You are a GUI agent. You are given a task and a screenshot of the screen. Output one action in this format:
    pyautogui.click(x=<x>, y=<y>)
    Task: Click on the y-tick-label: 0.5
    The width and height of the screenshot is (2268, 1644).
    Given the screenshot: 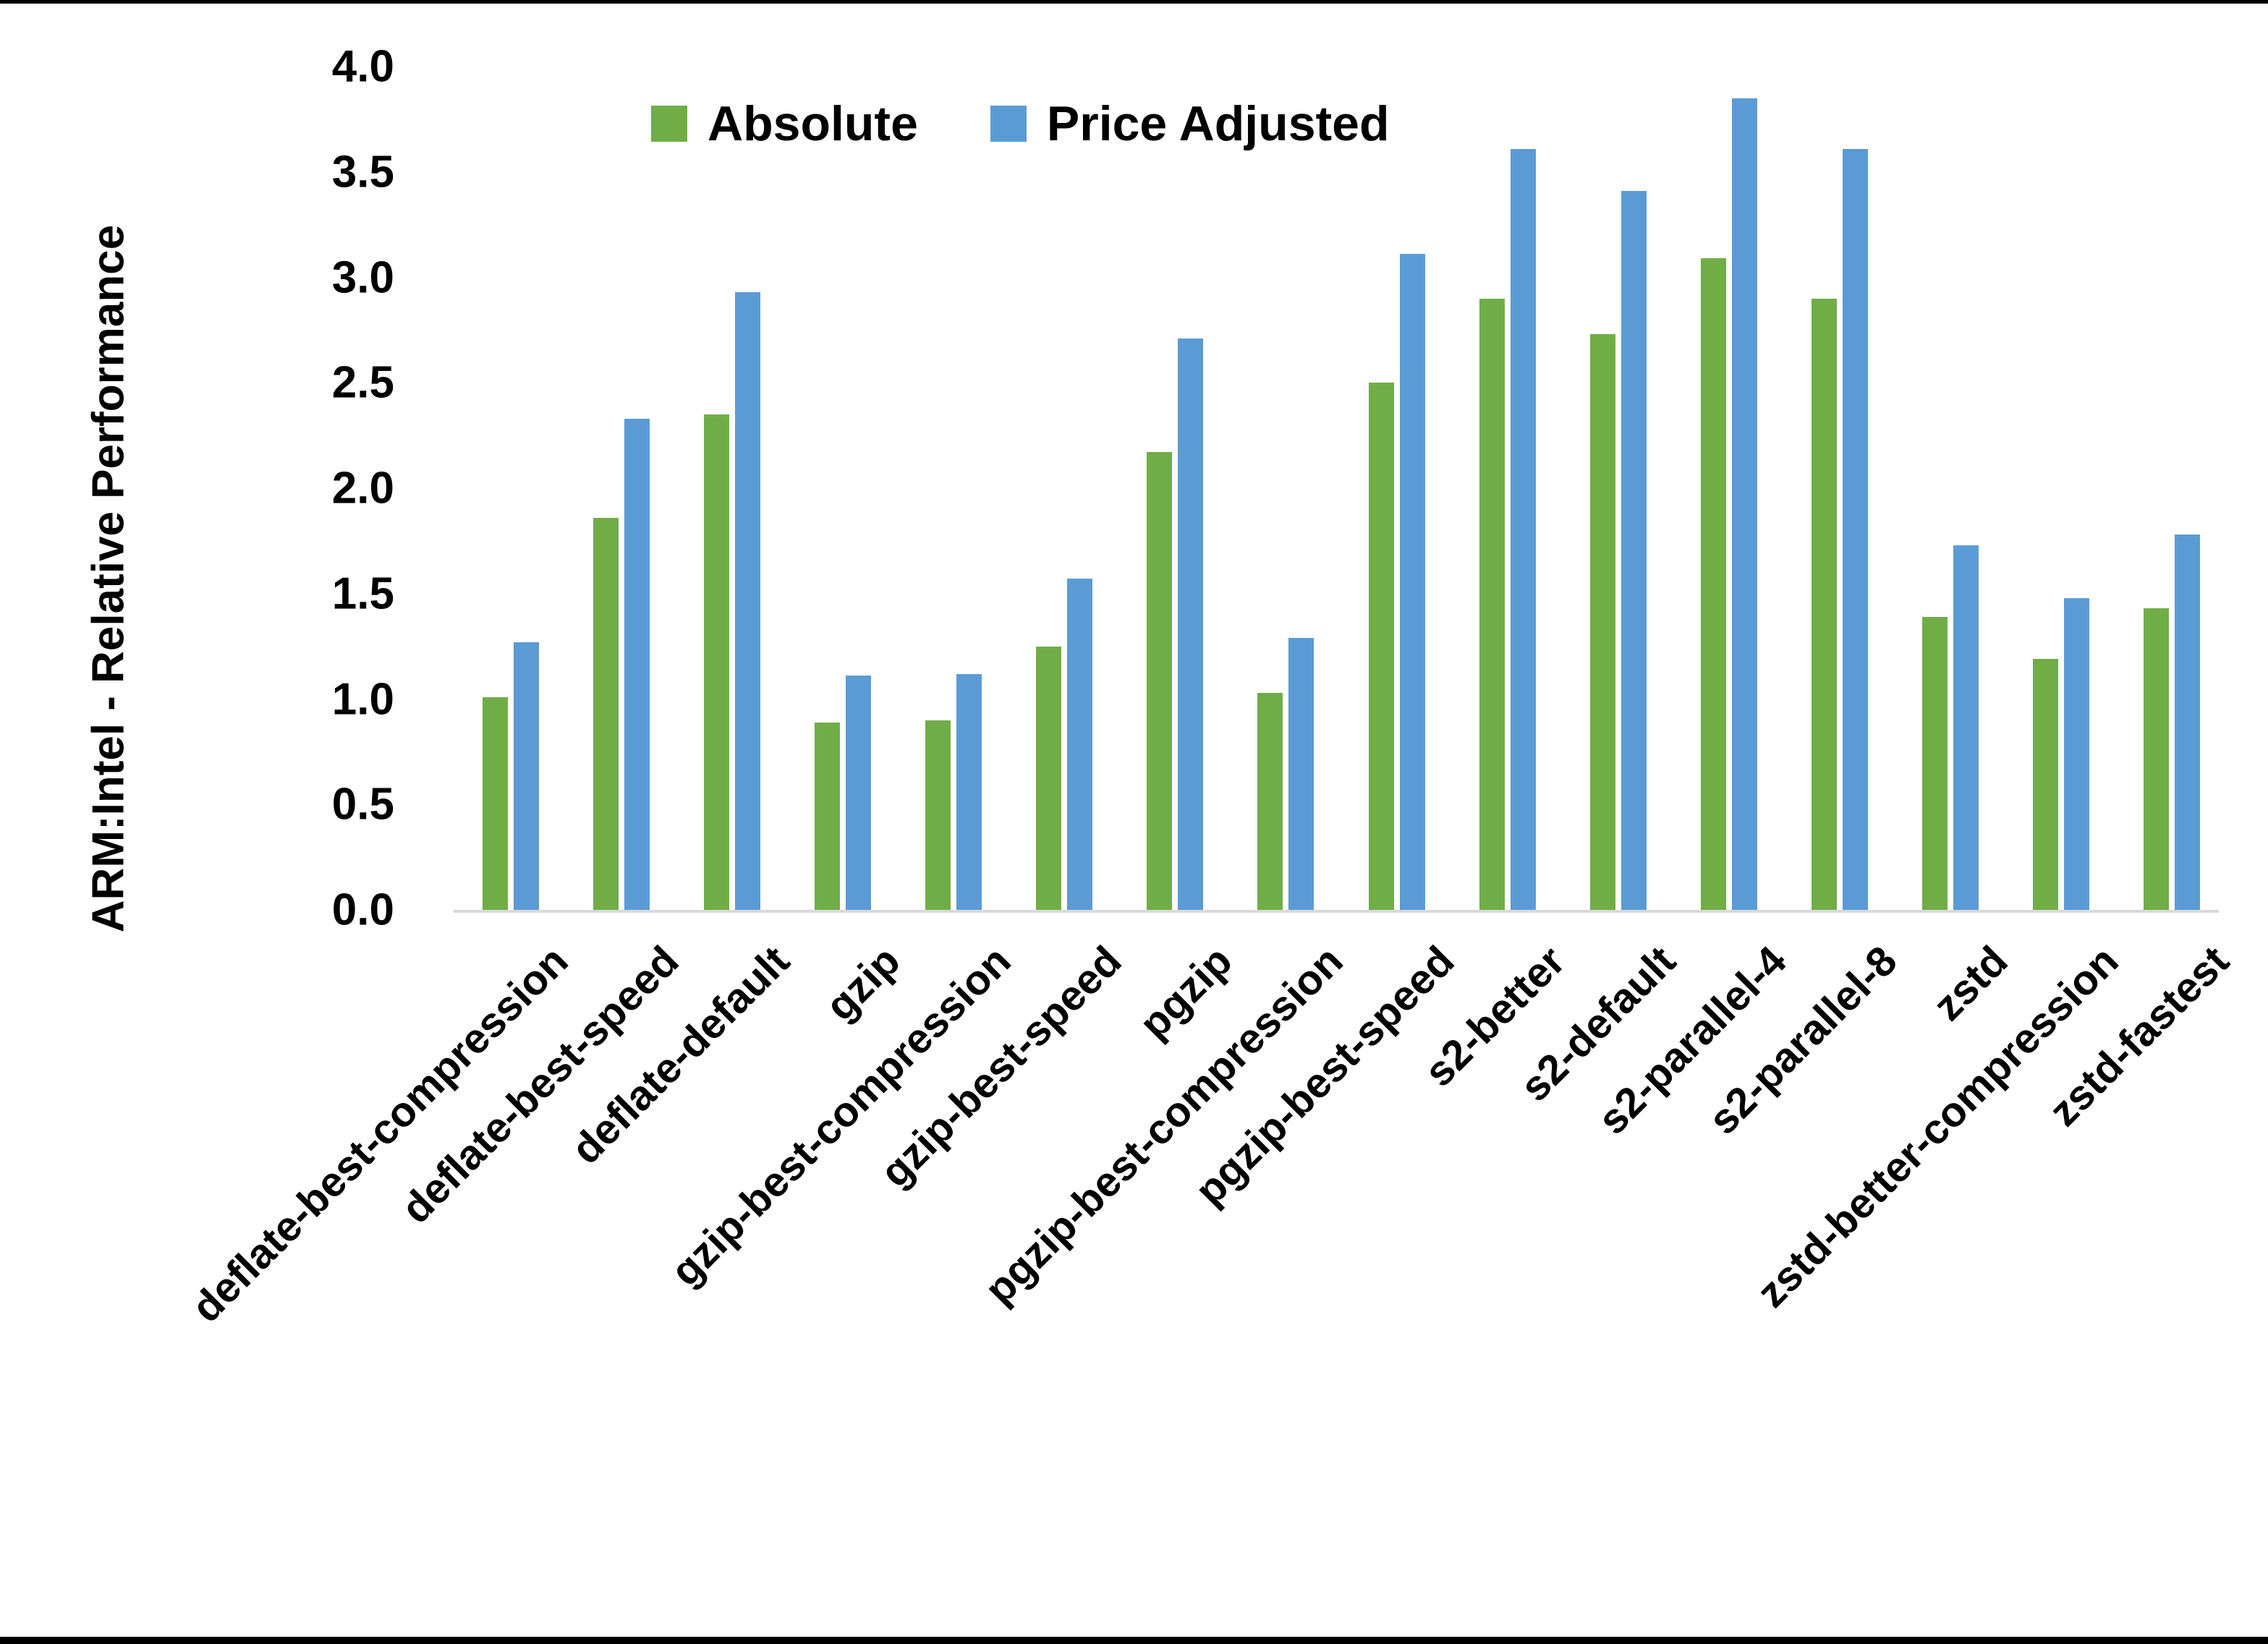 What is the action you would take?
    pyautogui.click(x=362, y=804)
    